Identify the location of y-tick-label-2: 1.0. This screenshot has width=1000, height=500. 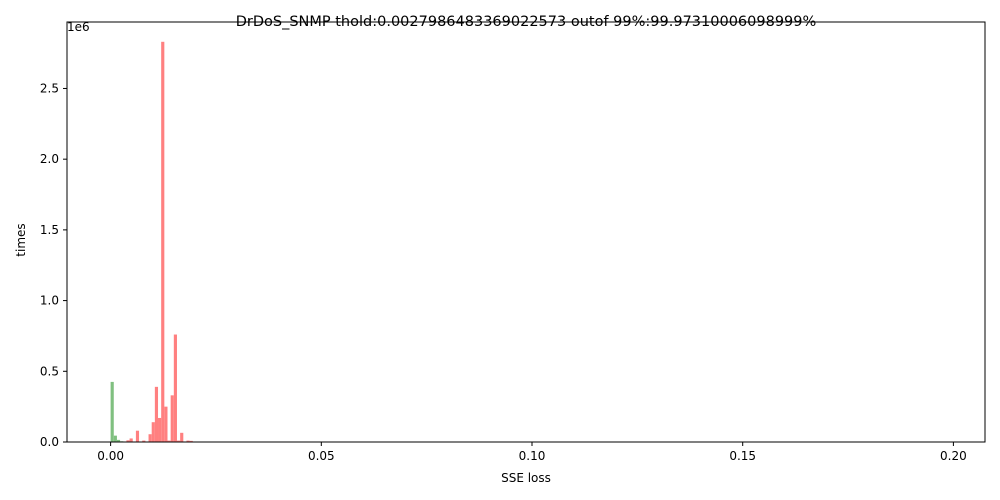
(49, 301).